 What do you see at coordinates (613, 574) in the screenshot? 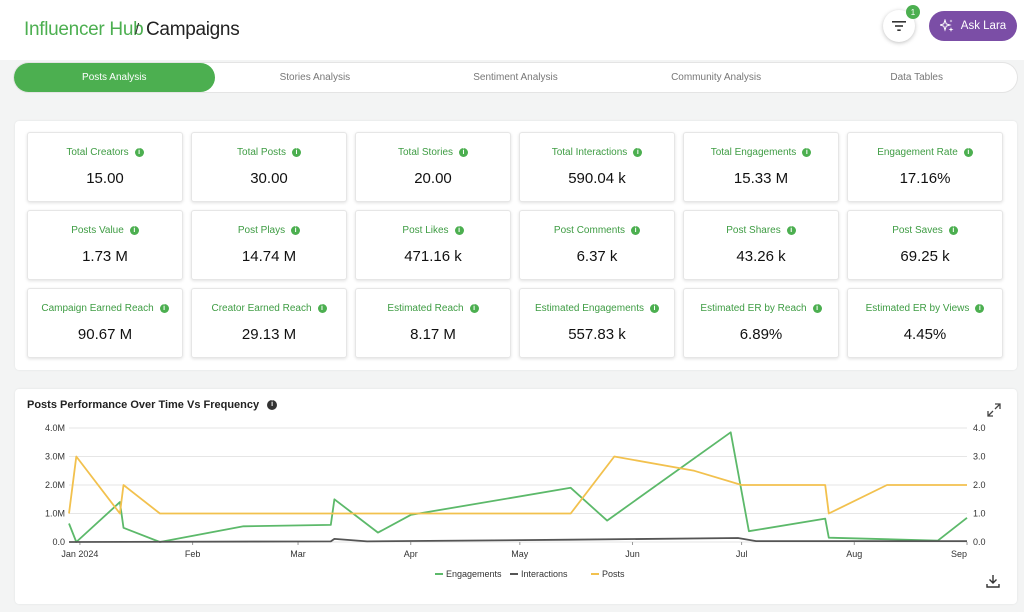
I see `legend-label-posts: Posts` at bounding box center [613, 574].